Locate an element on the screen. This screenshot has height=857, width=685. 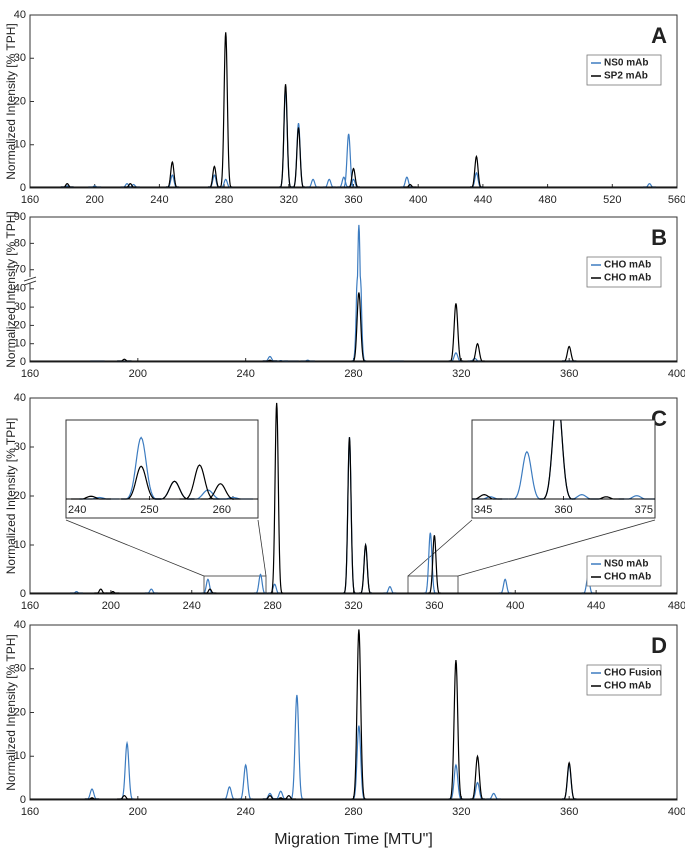
x-tick-label: 440 is located at coordinates (596, 606).